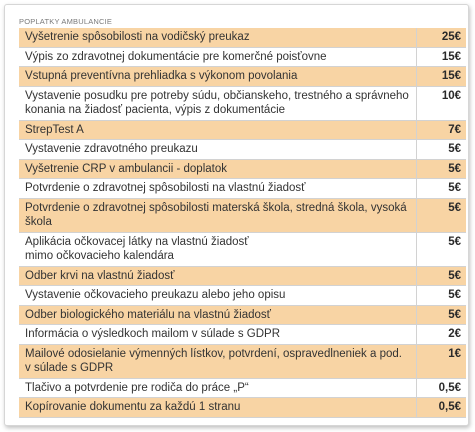 Image resolution: width=475 pixels, height=432 pixels. Describe the element at coordinates (441, 334) in the screenshot. I see `fee-price: 2€` at that location.